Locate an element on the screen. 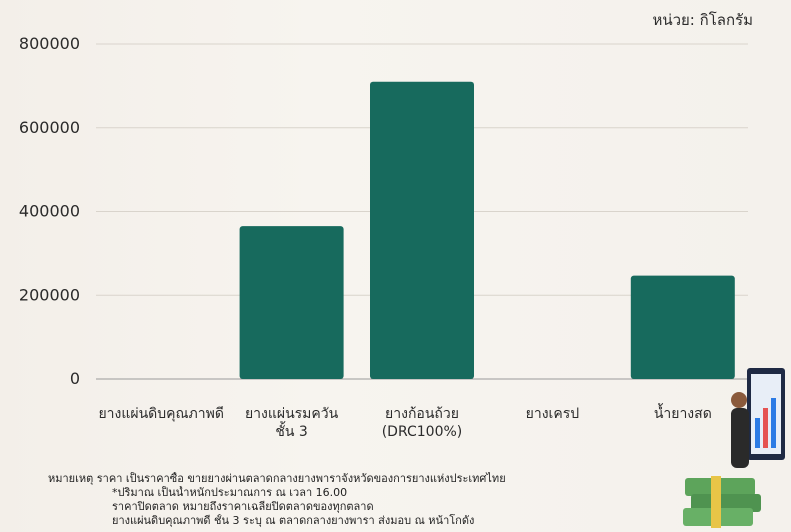 The image size is (791, 532). x-tick-label: ยางแผ่นรมควัน is located at coordinates (292, 414).